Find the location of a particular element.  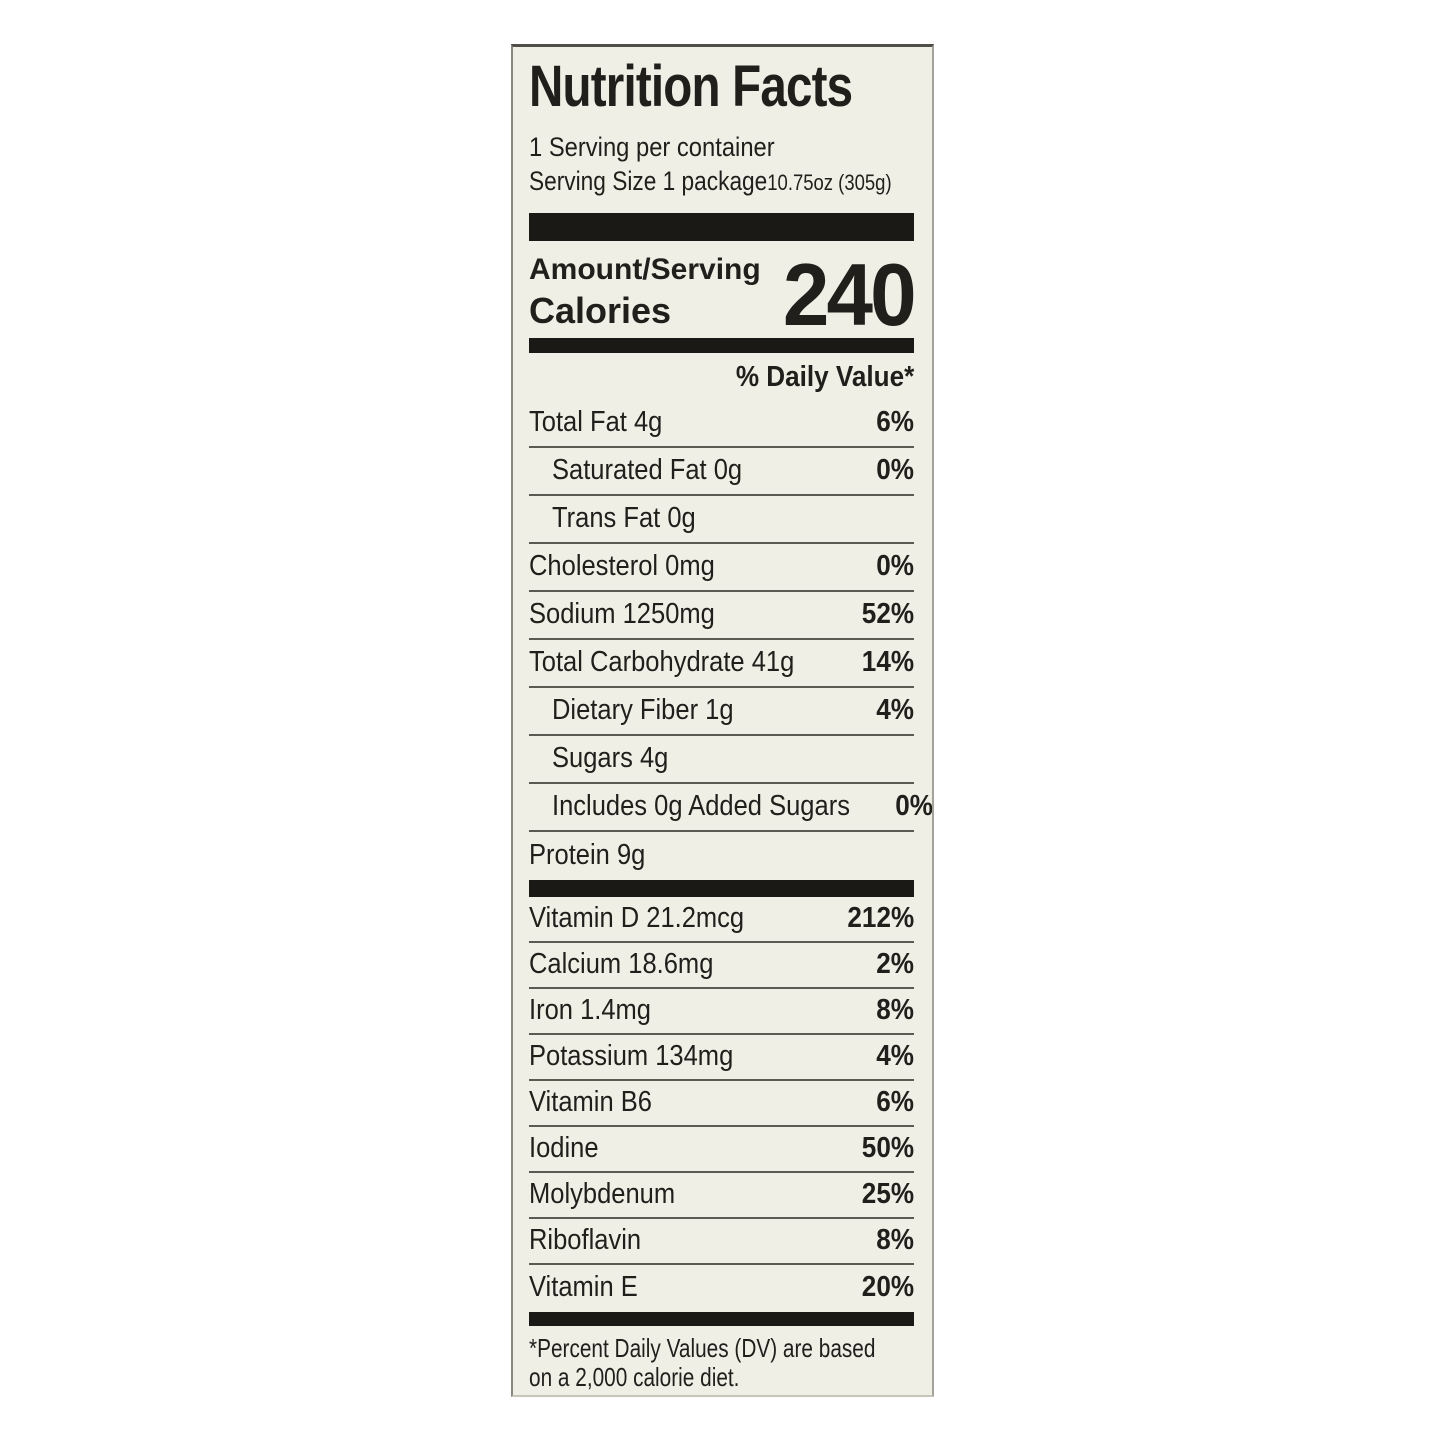

nutrient-dv: 50% is located at coordinates (887, 1148).